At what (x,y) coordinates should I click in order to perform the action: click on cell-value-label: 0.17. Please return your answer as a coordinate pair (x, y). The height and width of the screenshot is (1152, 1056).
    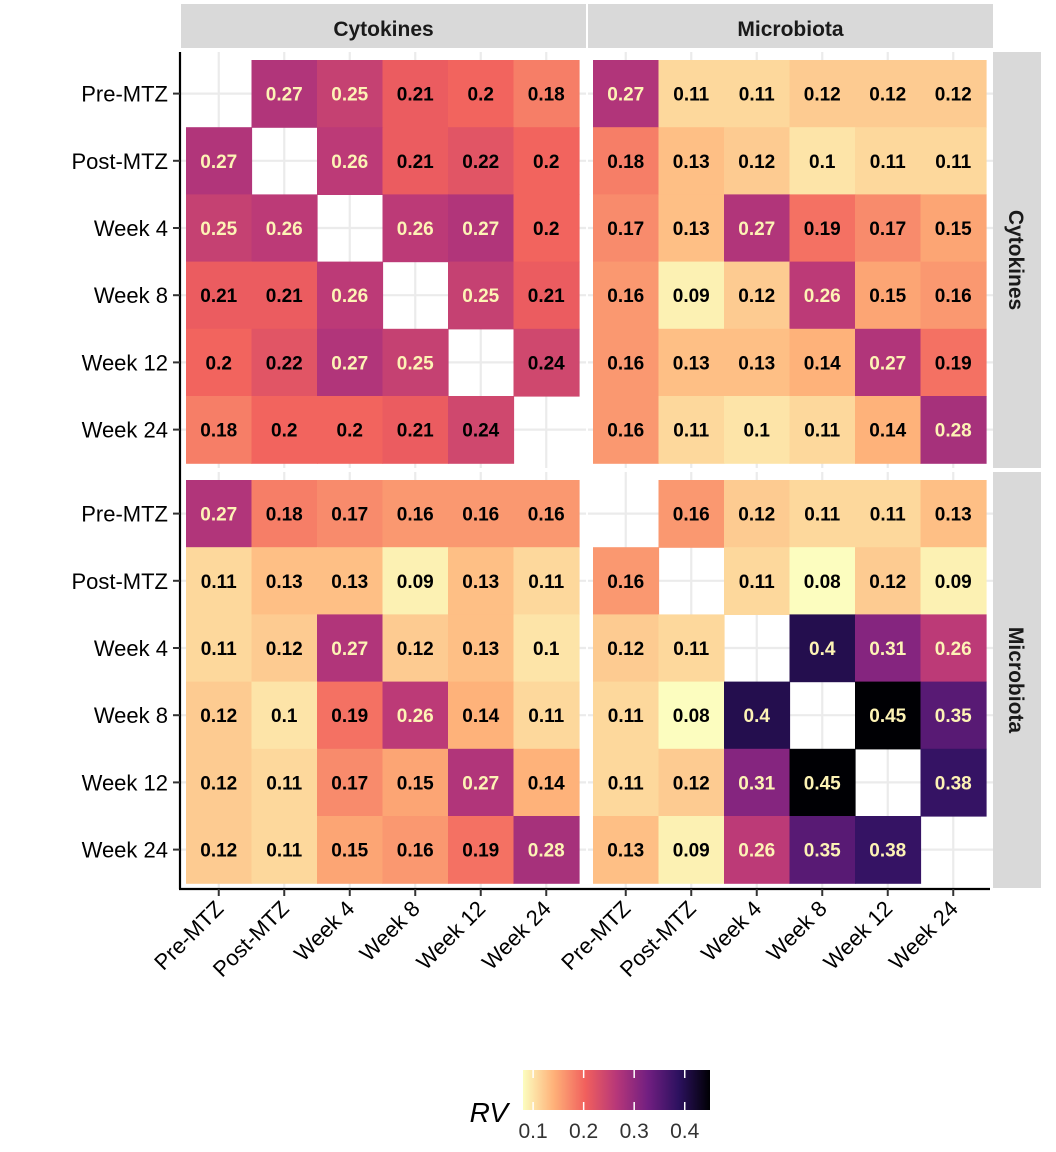
    Looking at the image, I should click on (887, 229).